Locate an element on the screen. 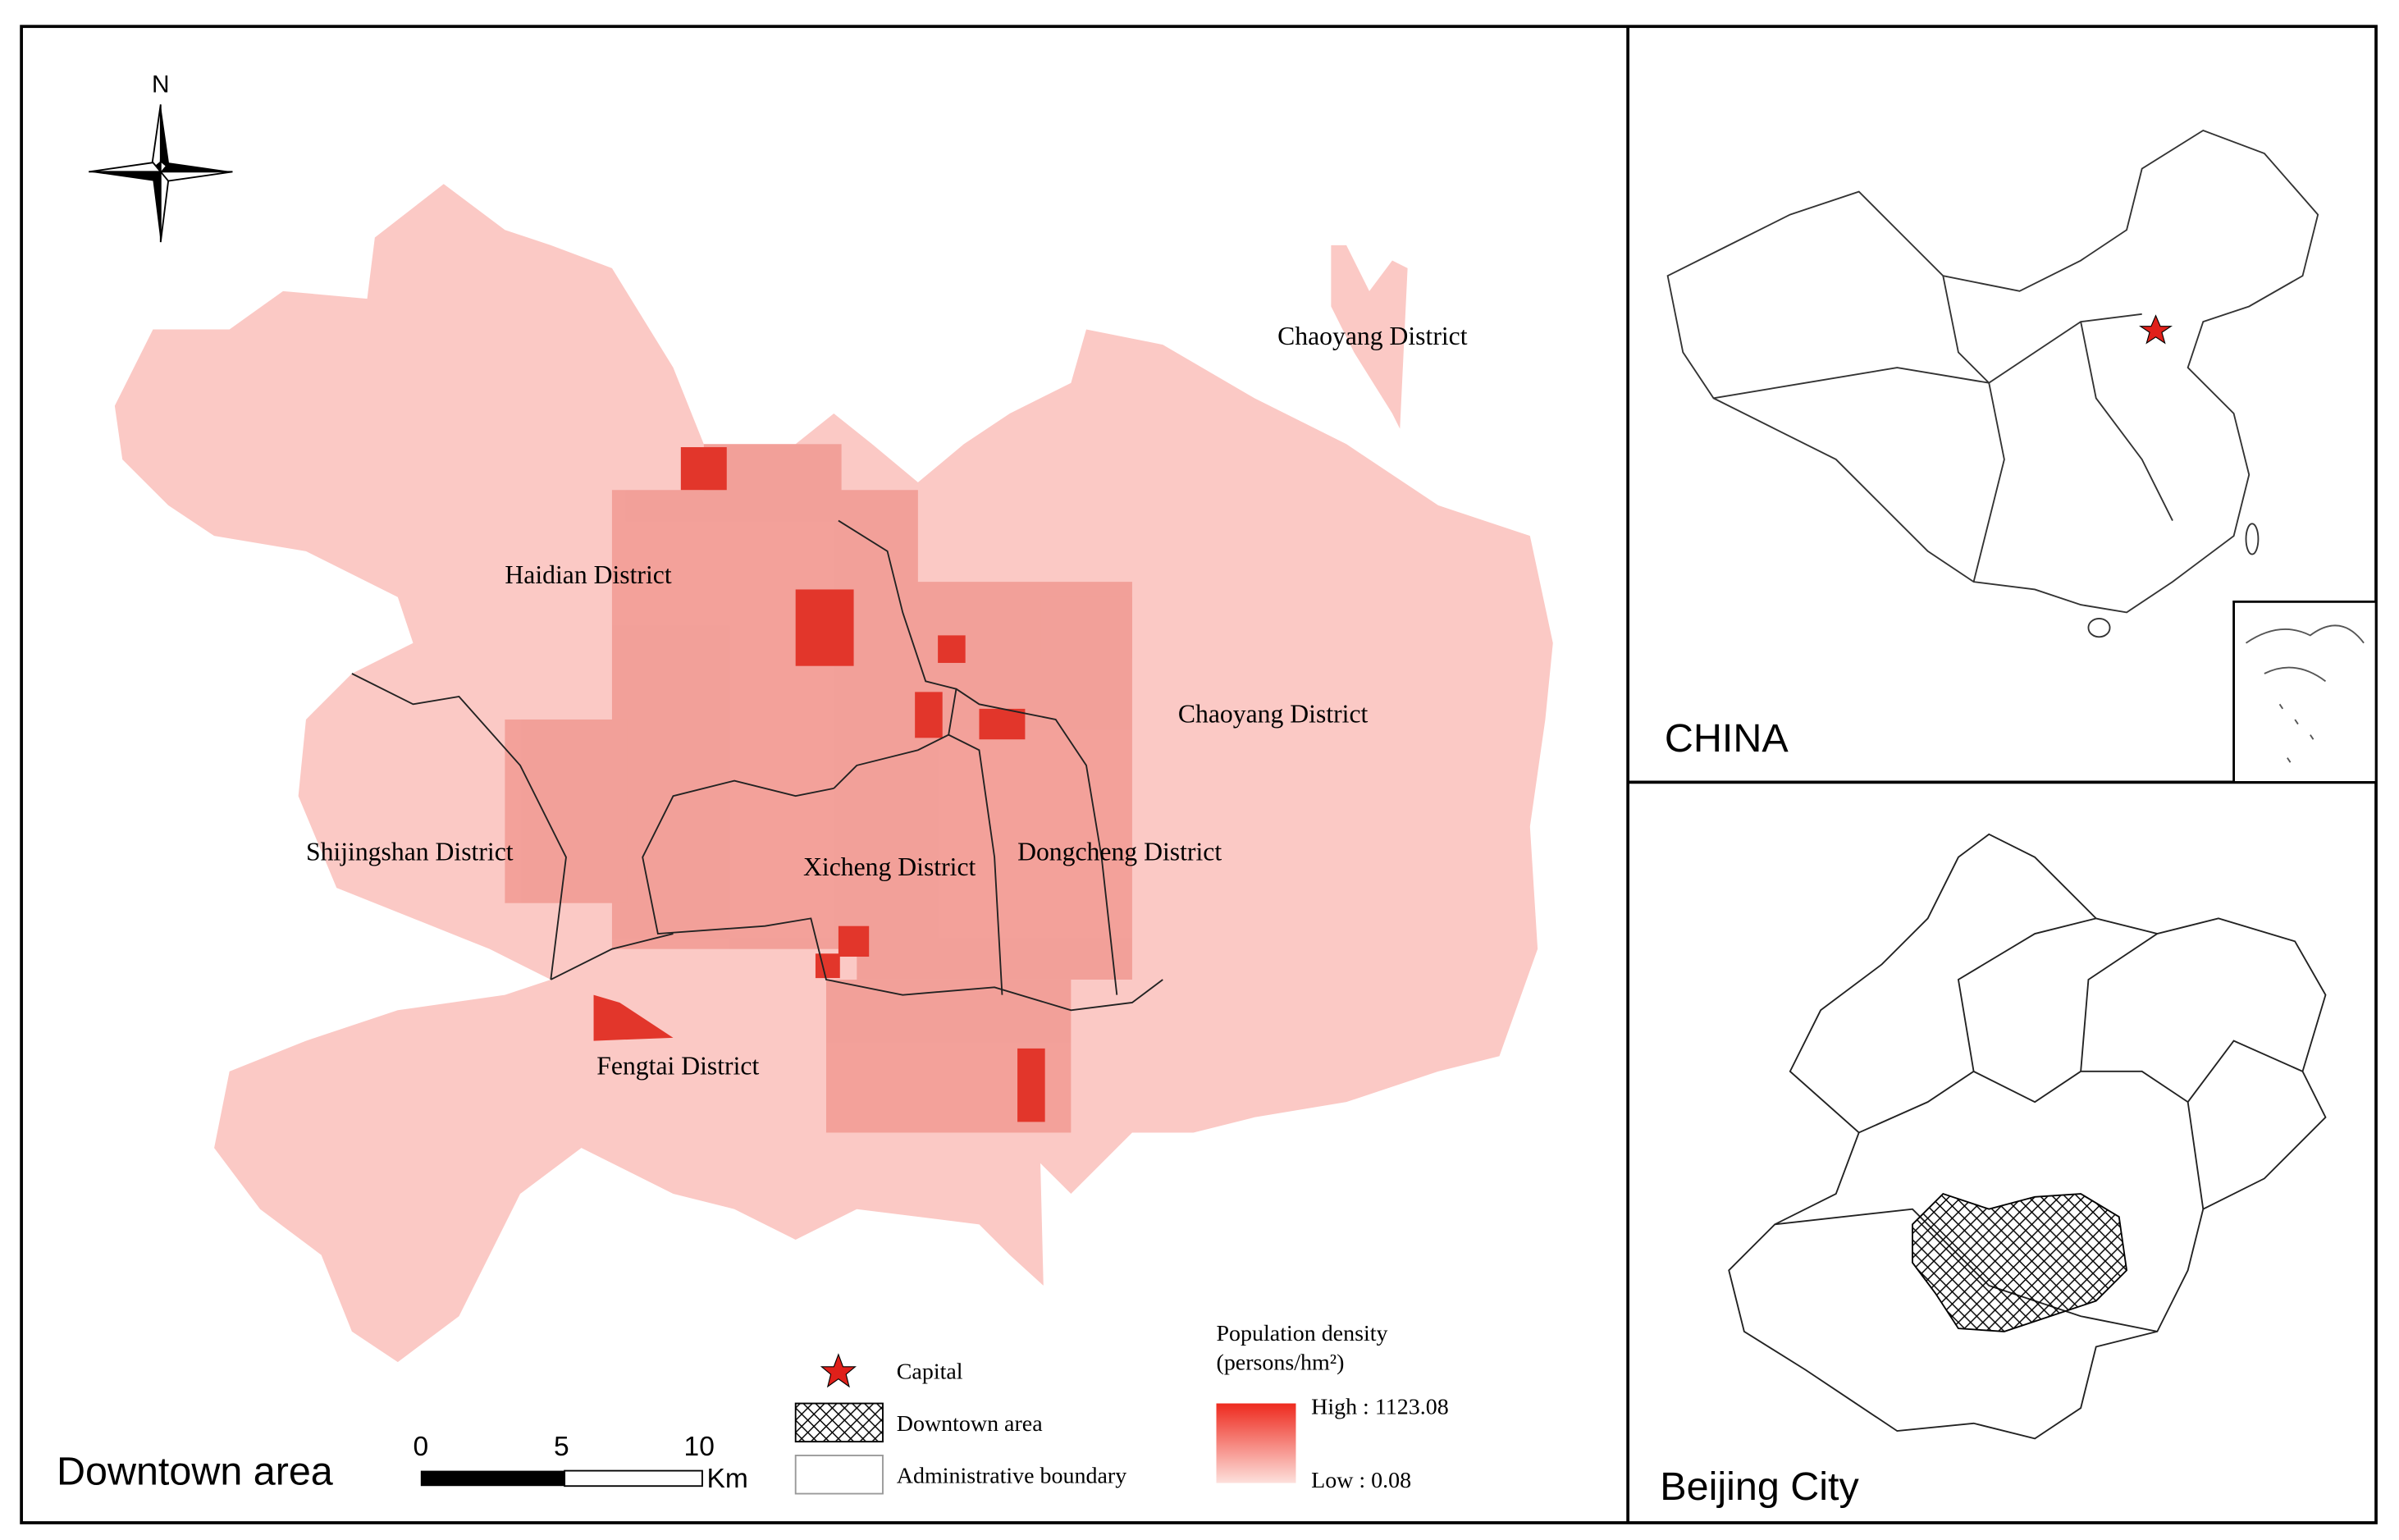 The height and width of the screenshot is (1540, 2399). downtown-area is located at coordinates (2020, 1262).